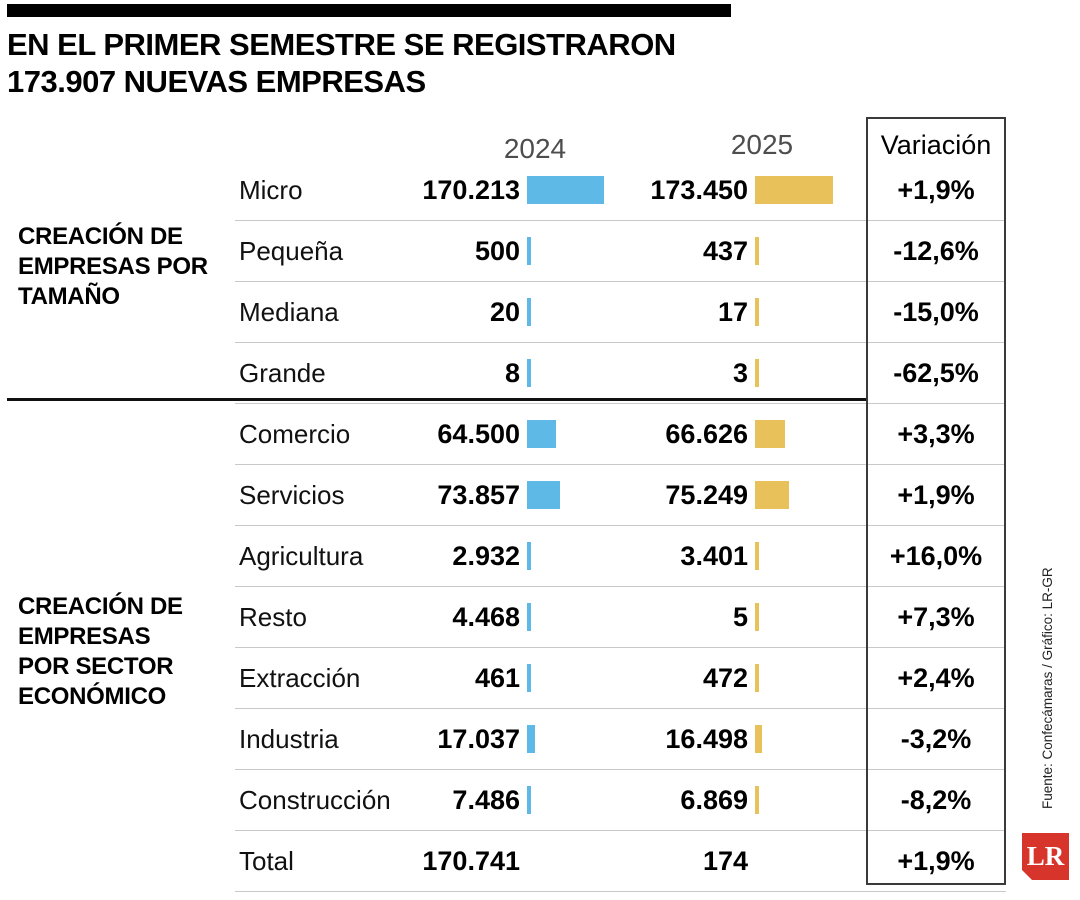  What do you see at coordinates (740, 373) in the screenshot?
I see `value-2025: 3` at bounding box center [740, 373].